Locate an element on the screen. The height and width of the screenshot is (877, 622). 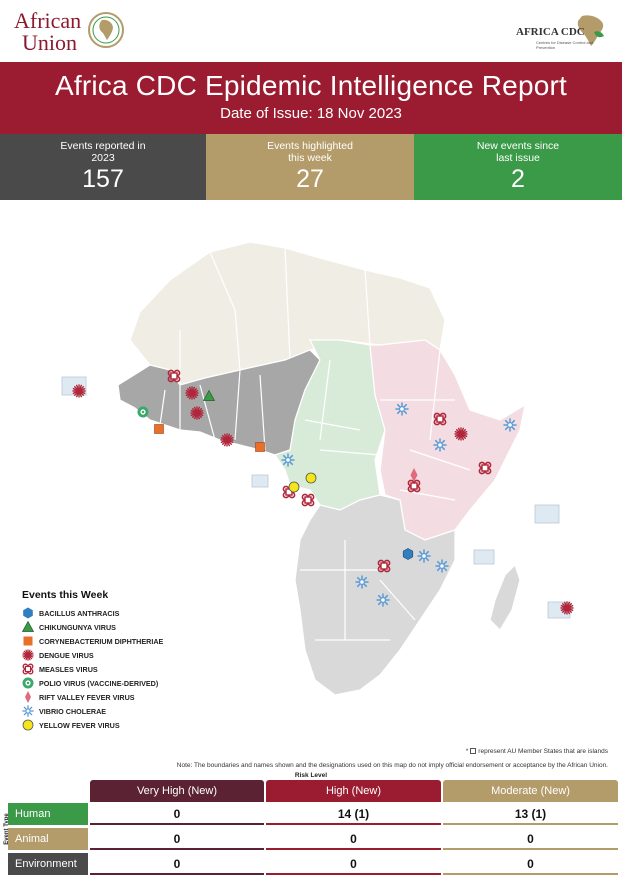
legend-label: MEASLES VIRUS is located at coordinates (68, 669).